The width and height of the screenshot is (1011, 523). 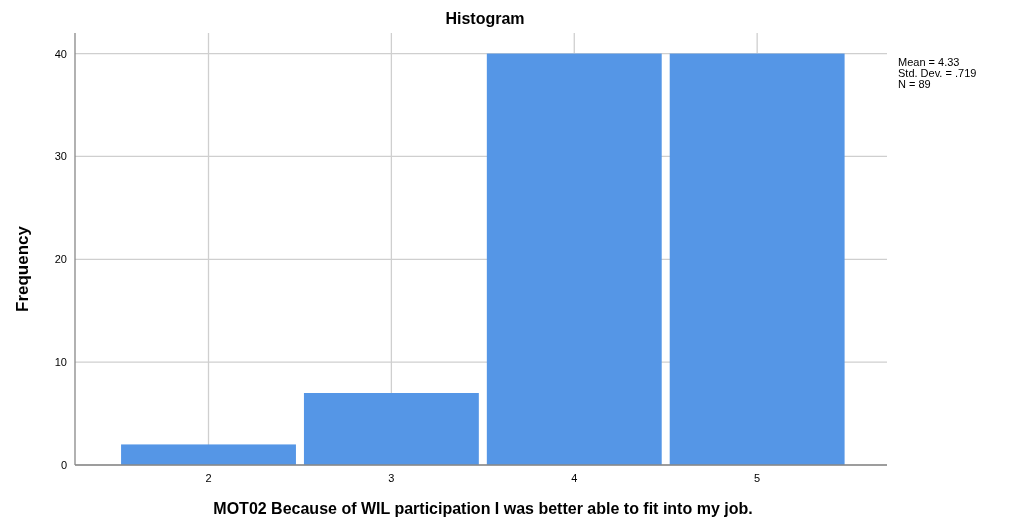 I want to click on text: Std. Dev. = .719, so click(x=937, y=73).